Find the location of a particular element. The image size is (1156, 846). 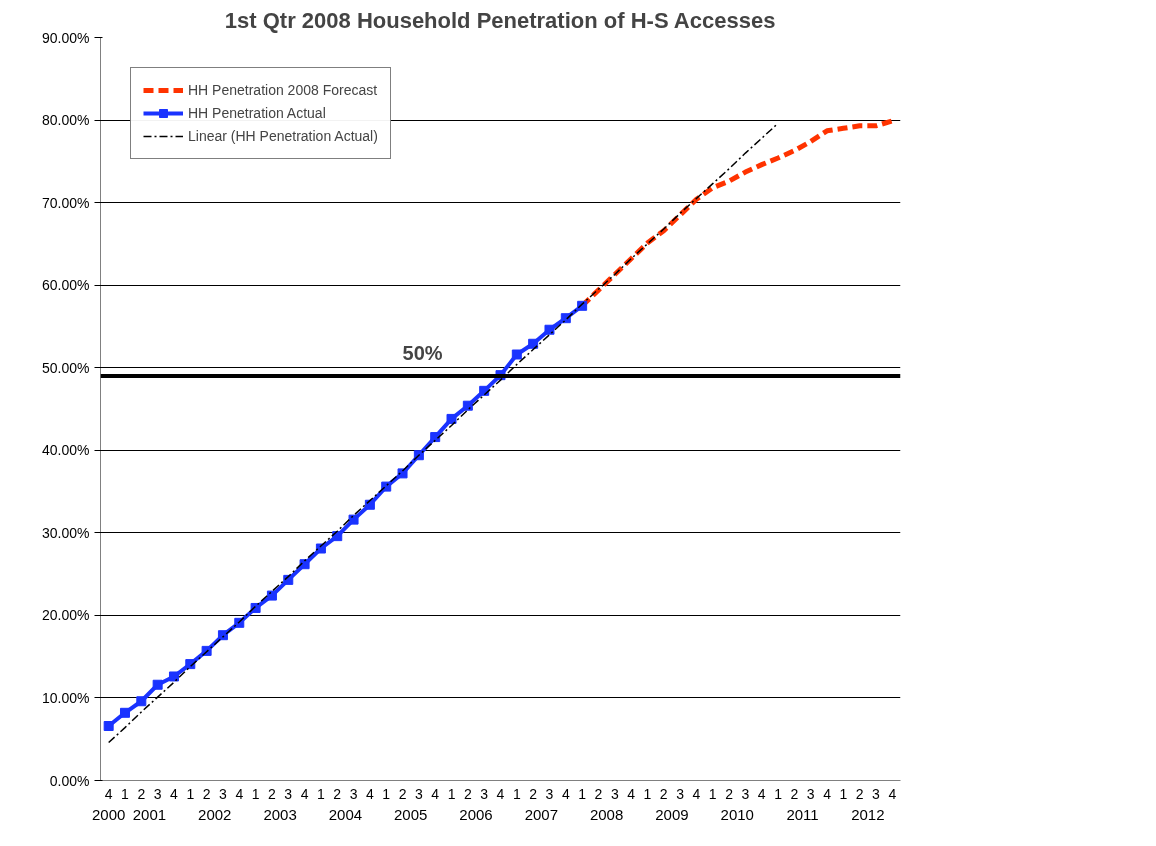

text: 2002 is located at coordinates (215, 814).